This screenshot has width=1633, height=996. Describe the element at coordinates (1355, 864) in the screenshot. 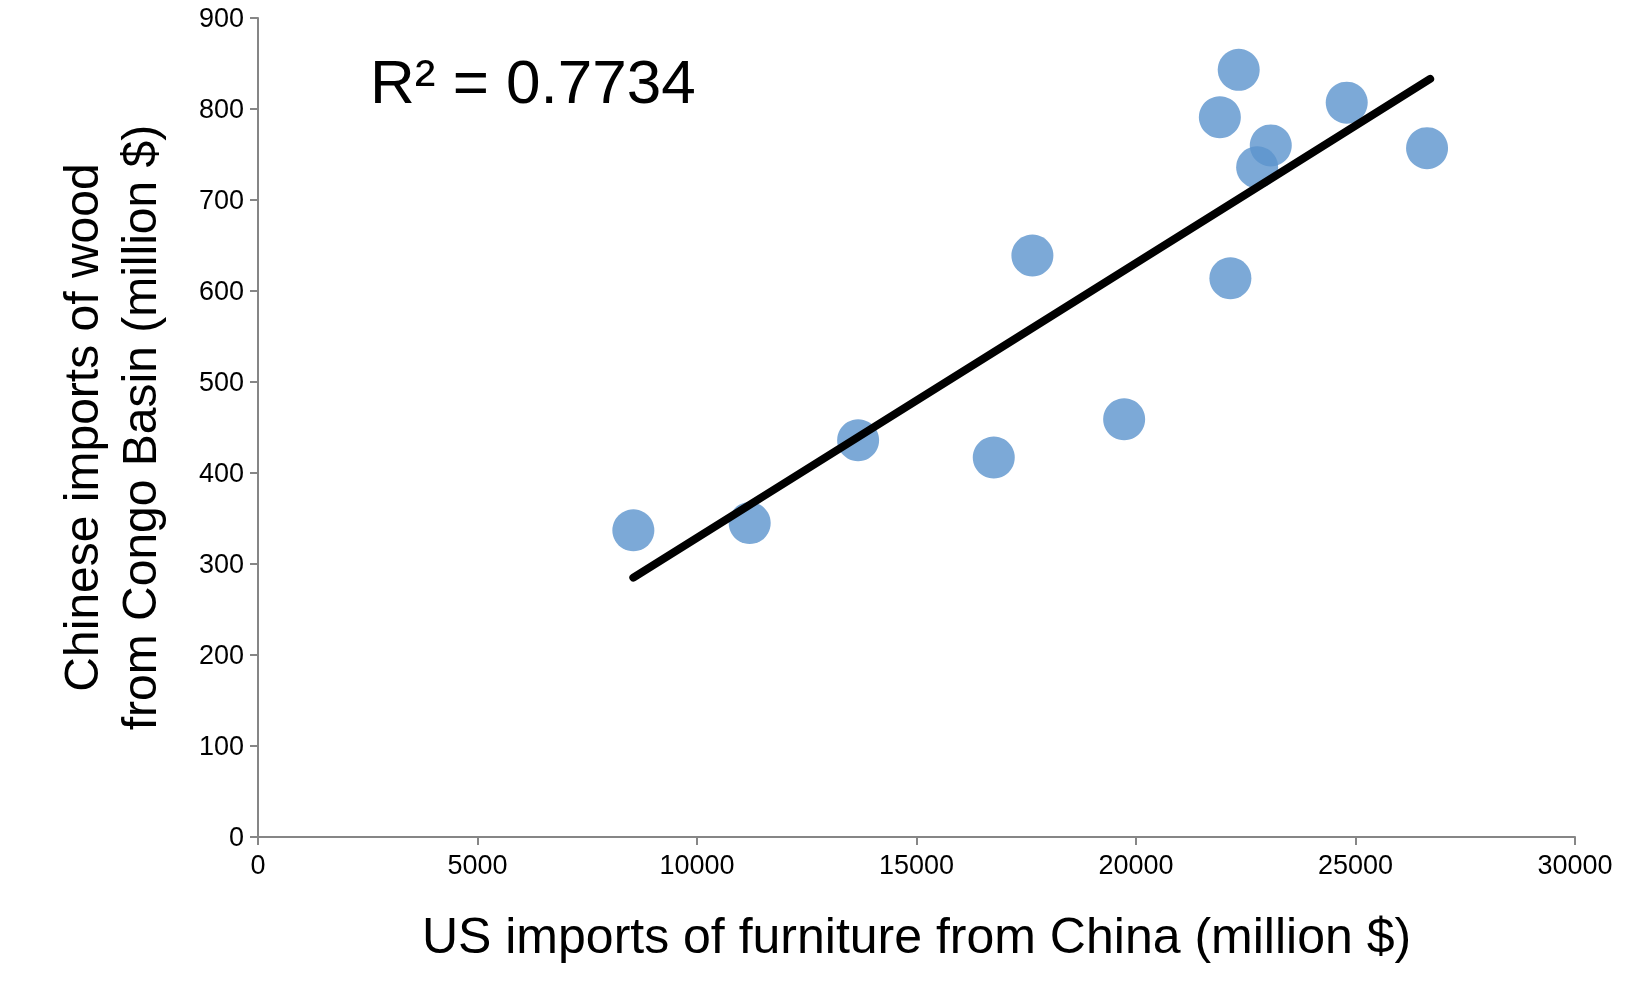

I see `x-tick-label: 25000` at that location.